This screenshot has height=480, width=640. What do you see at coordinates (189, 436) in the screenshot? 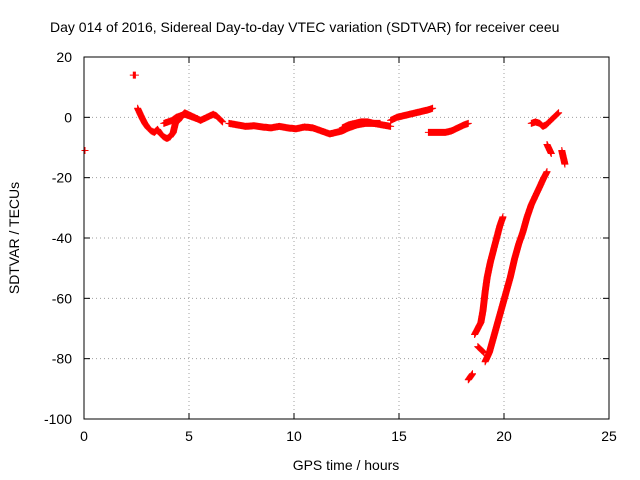
I see `x-tick-label: 5` at bounding box center [189, 436].